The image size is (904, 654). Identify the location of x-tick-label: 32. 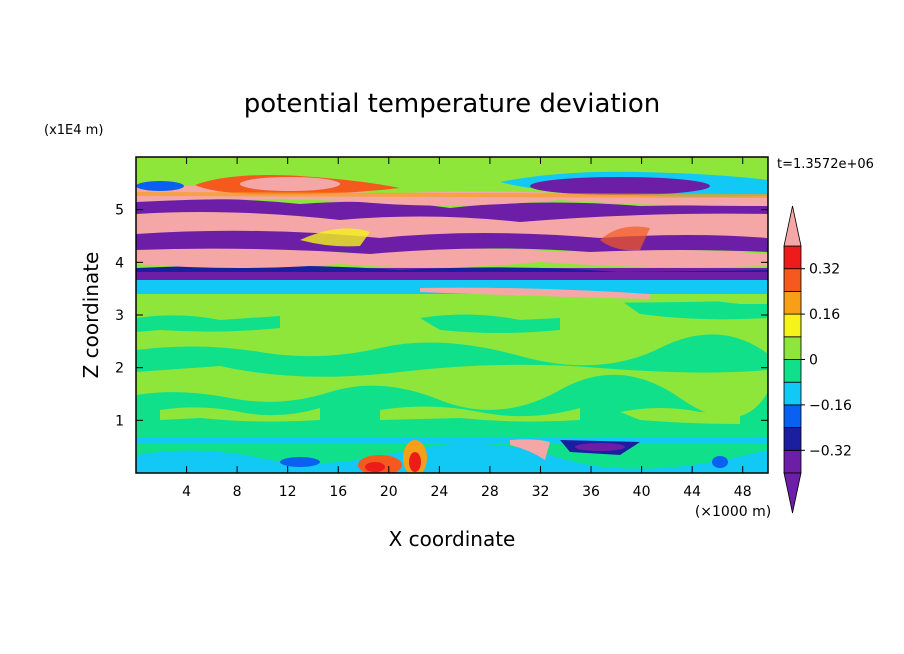
(541, 492).